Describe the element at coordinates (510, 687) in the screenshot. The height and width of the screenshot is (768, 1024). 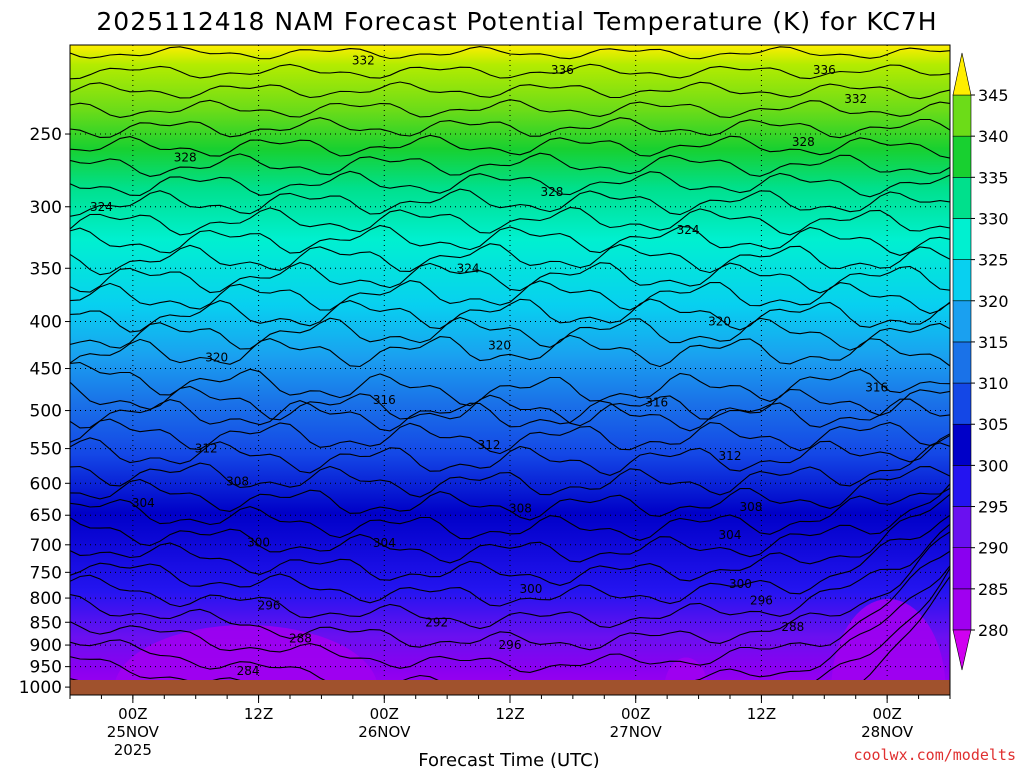
I see `ground-strip` at that location.